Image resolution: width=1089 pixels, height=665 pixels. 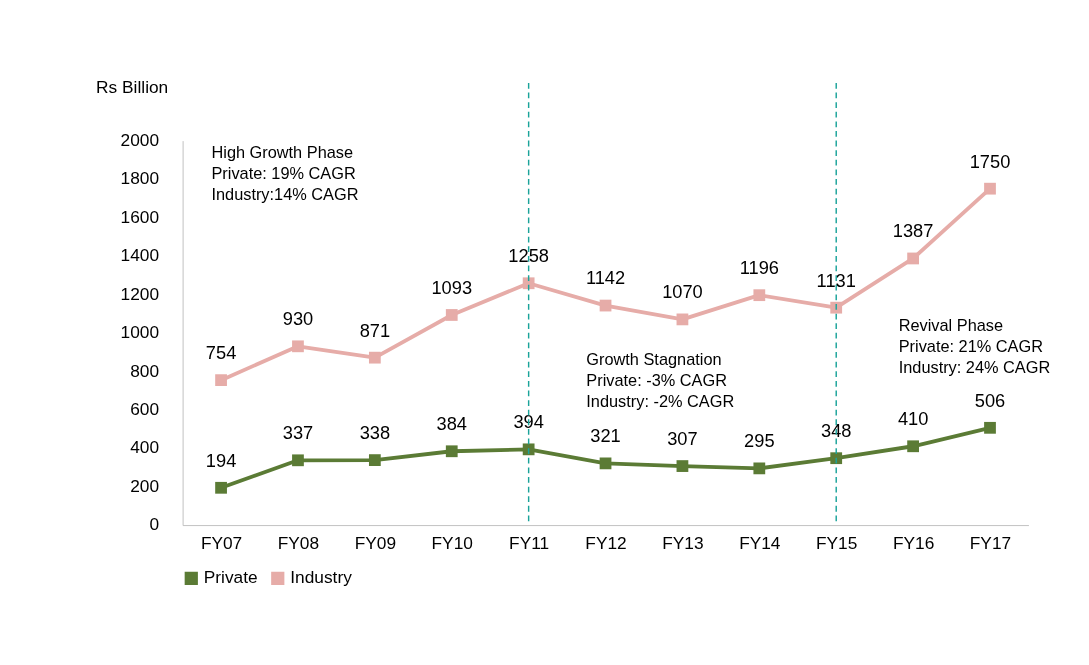 I want to click on x-tick-label: FY08, so click(x=298, y=542).